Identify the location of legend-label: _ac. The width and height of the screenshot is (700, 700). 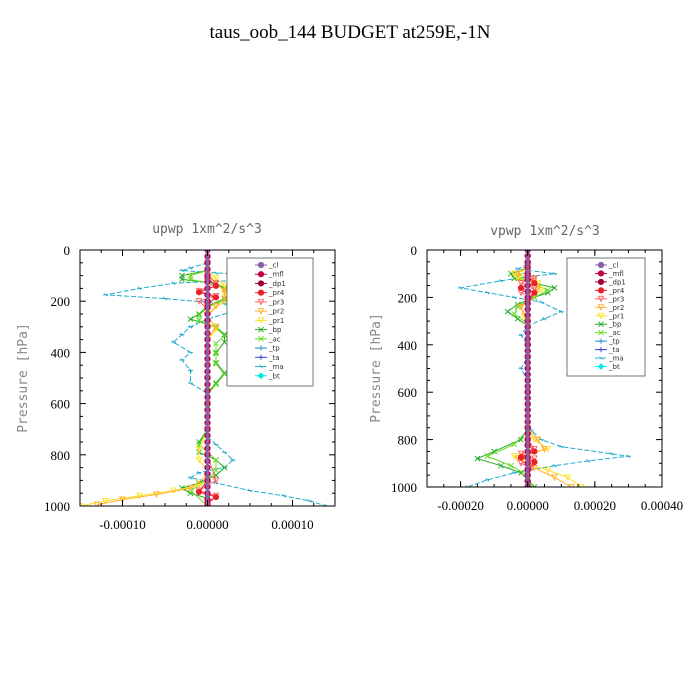
(614, 333).